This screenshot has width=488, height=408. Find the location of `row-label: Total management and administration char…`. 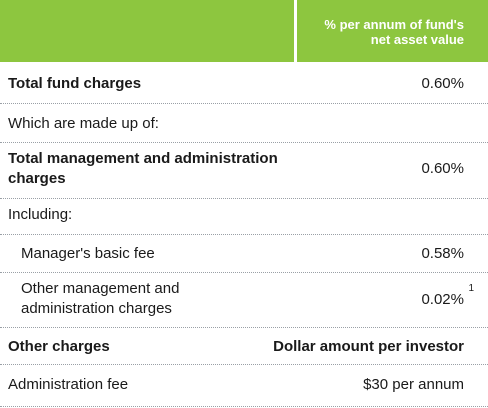

row-label: Total management and administration char… is located at coordinates (143, 168).